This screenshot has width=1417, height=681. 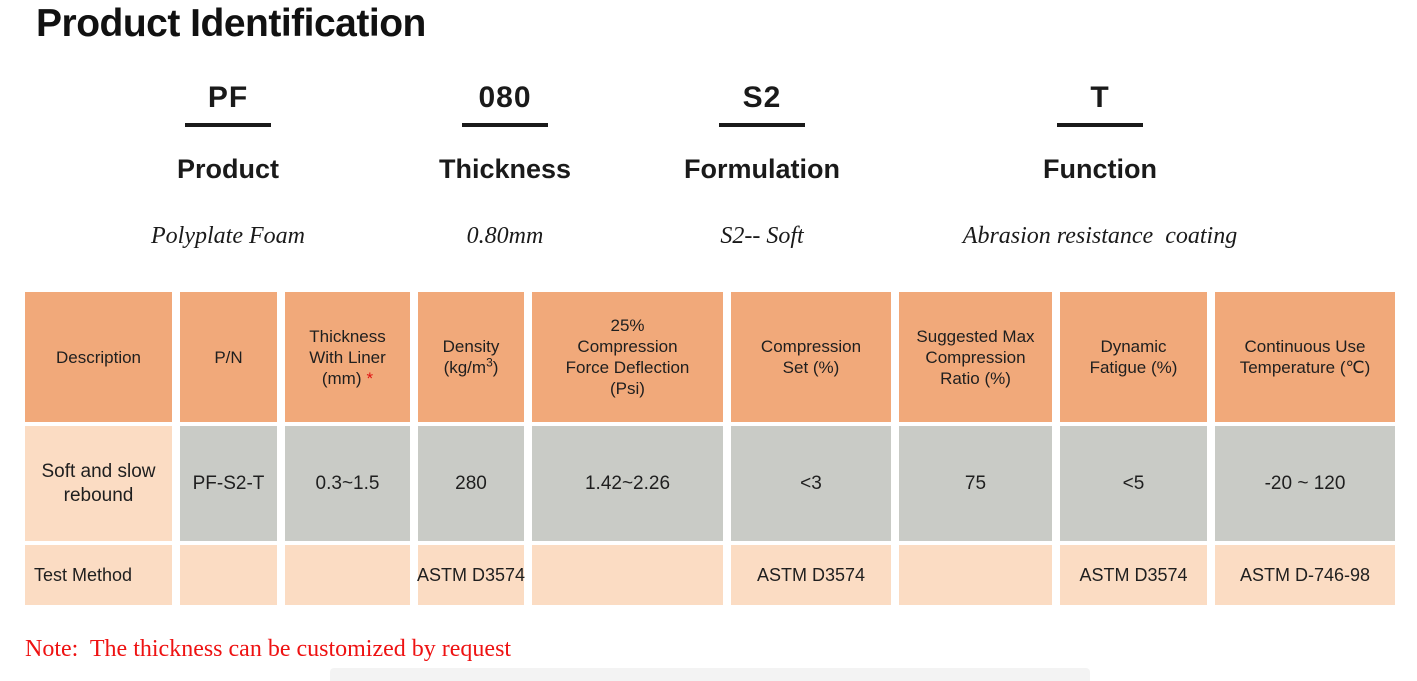 I want to click on cell-density-value: 280, so click(x=471, y=483).